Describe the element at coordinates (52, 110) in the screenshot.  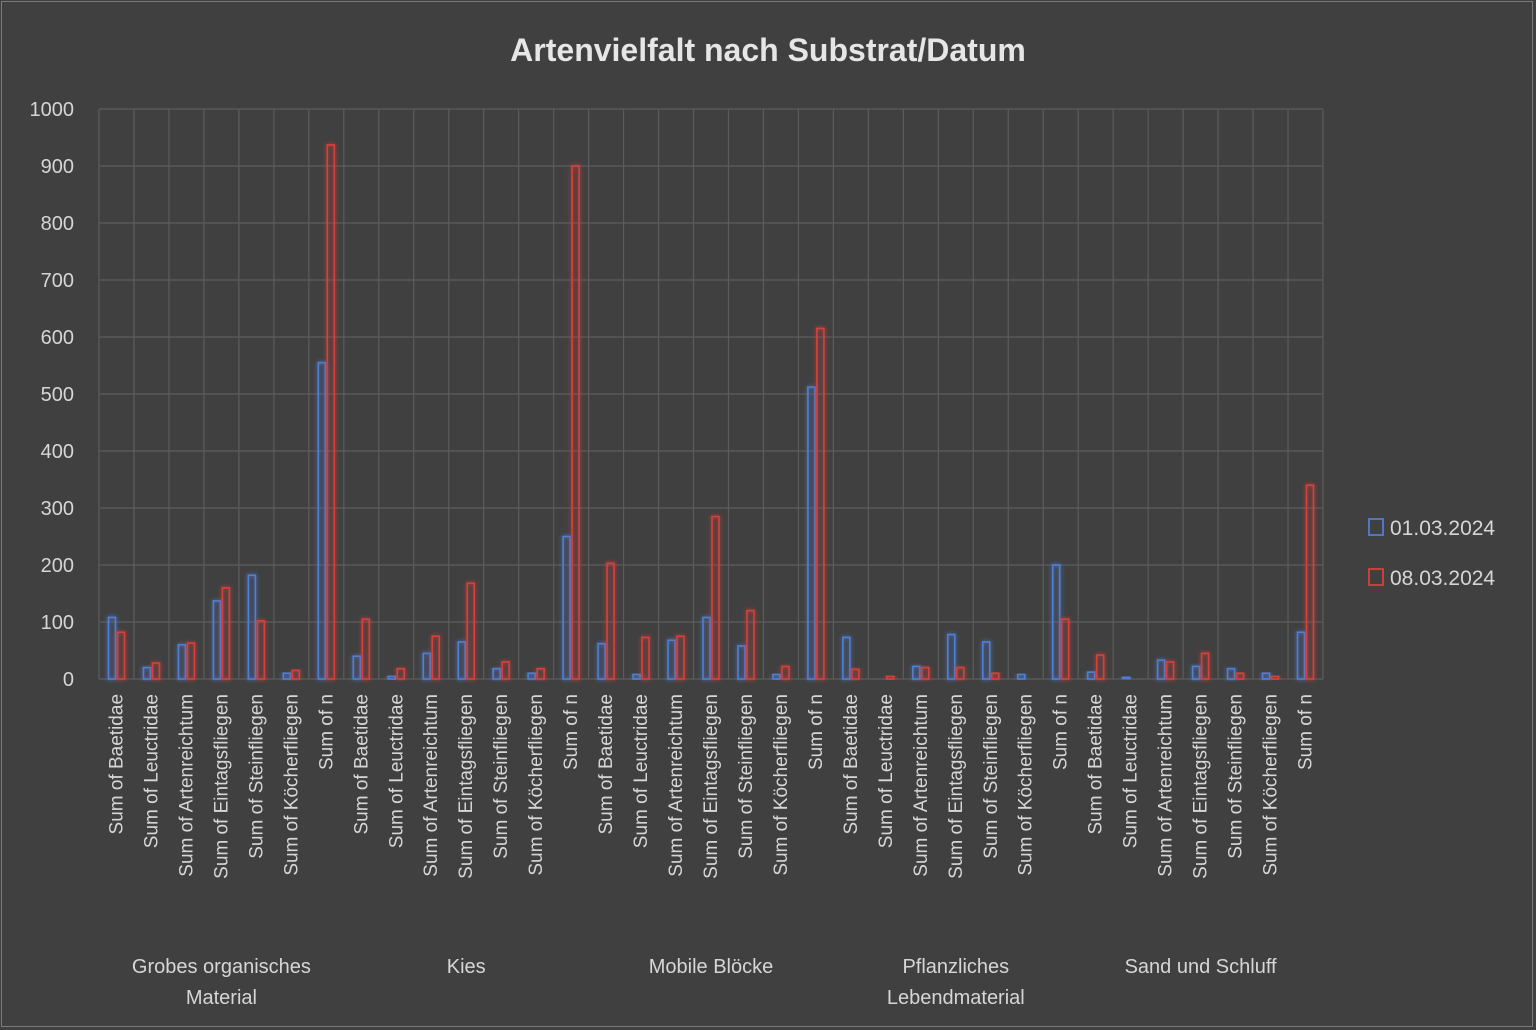
I see `y-tick-label: 1000` at that location.